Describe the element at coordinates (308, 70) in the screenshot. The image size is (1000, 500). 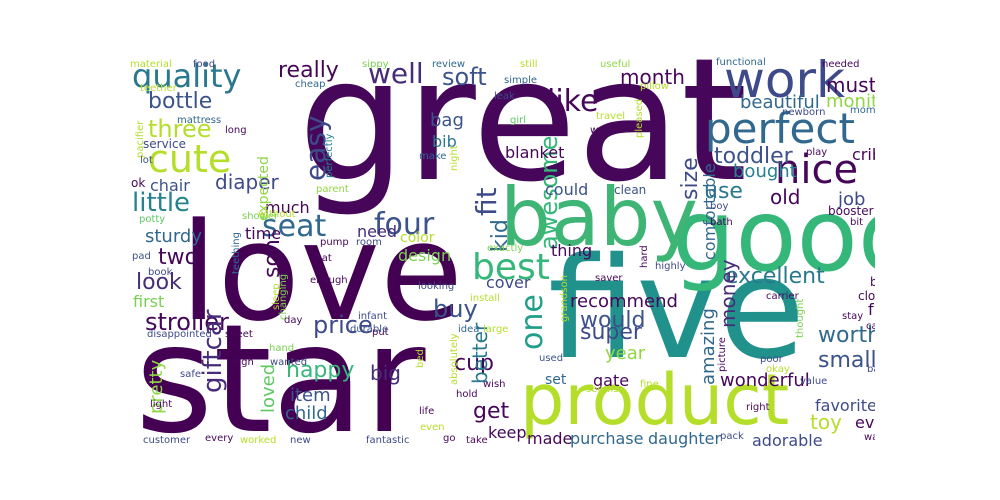
I see `word-really: really` at that location.